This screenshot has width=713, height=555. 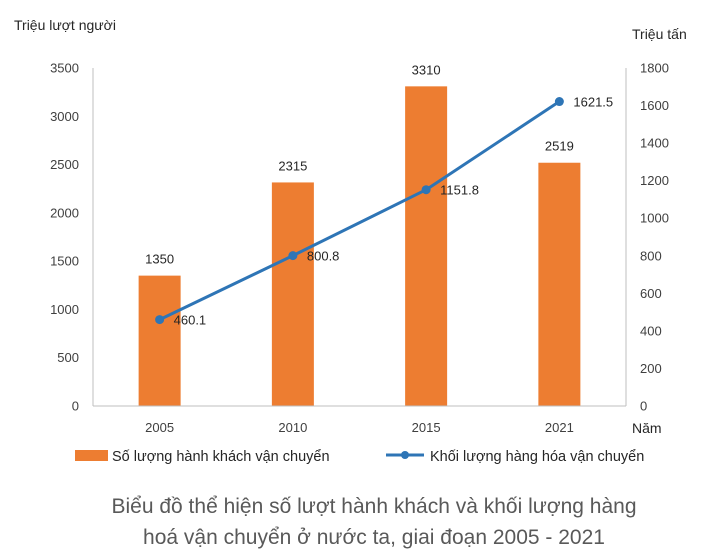 What do you see at coordinates (359, 427) in the screenshot?
I see `x-tick-labels: 2005 2010 2015 2021` at bounding box center [359, 427].